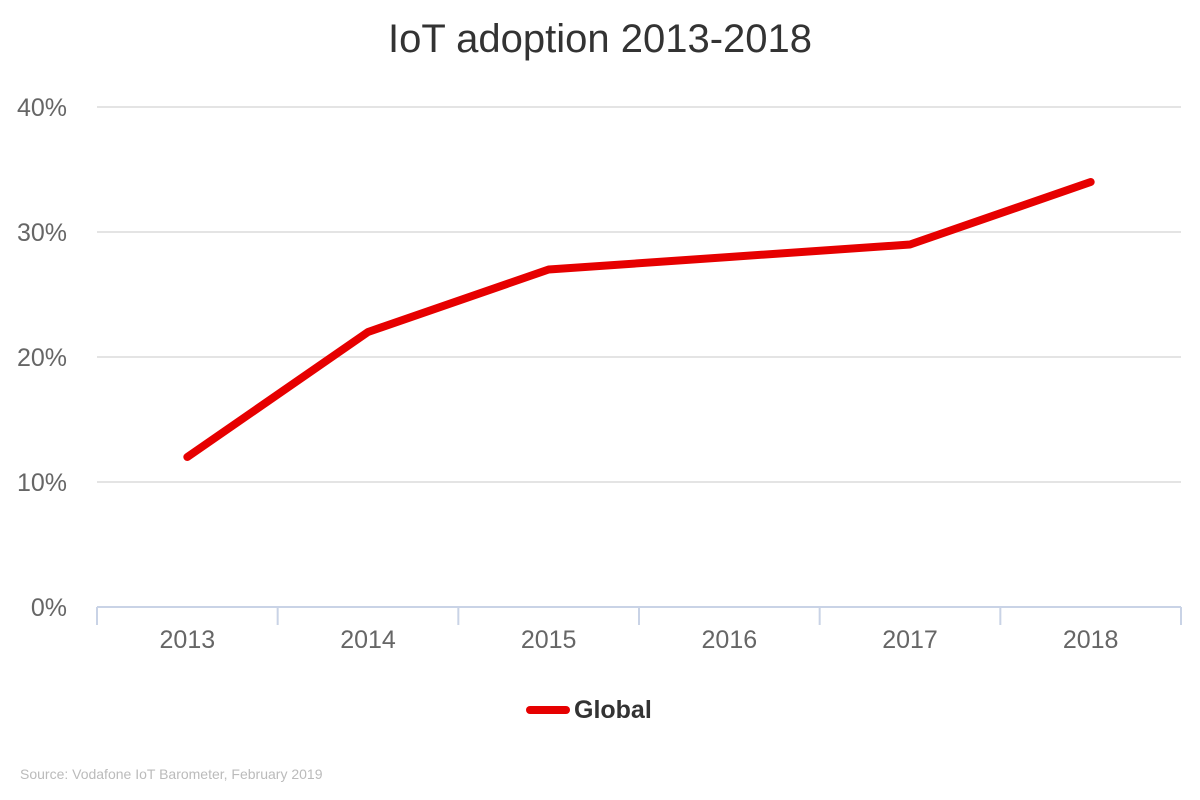  What do you see at coordinates (42, 108) in the screenshot?
I see `y-tick-label: 40%` at bounding box center [42, 108].